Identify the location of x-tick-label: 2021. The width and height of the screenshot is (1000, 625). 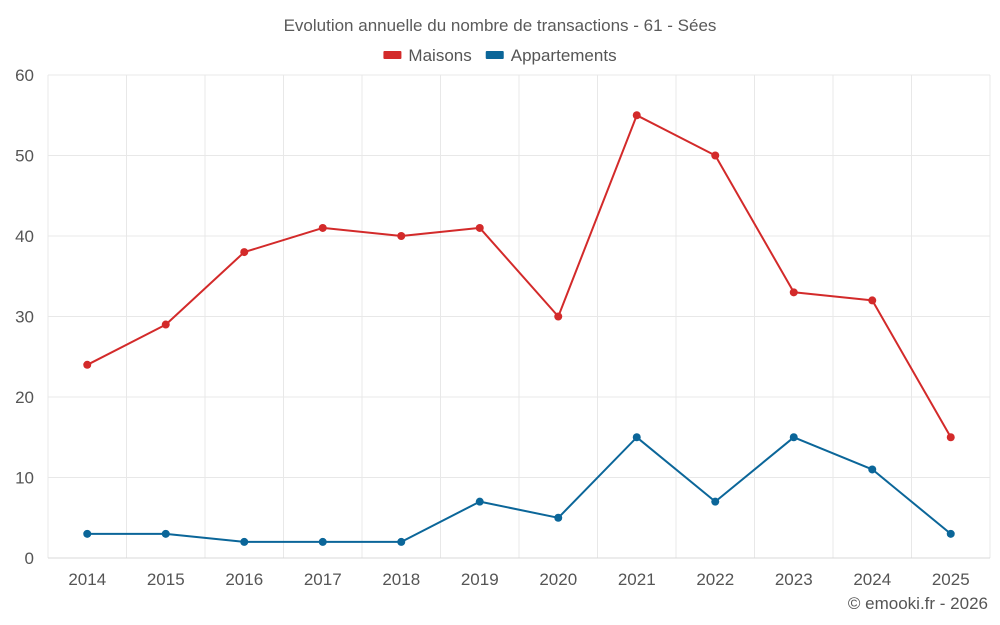
(637, 579).